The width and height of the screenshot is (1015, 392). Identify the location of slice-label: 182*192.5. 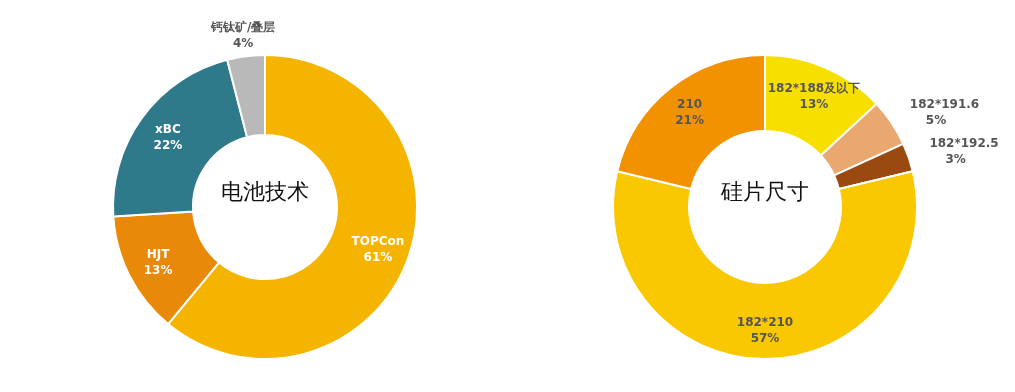
(964, 143).